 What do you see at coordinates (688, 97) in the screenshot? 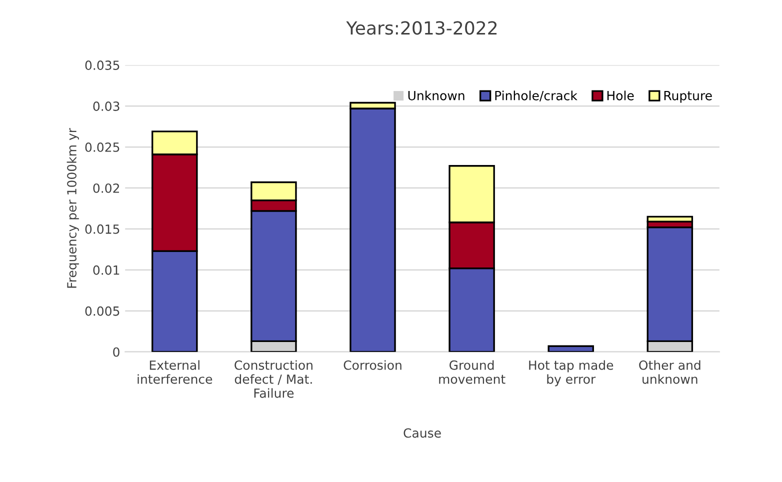
I see `legend-label: Rupture` at bounding box center [688, 97].